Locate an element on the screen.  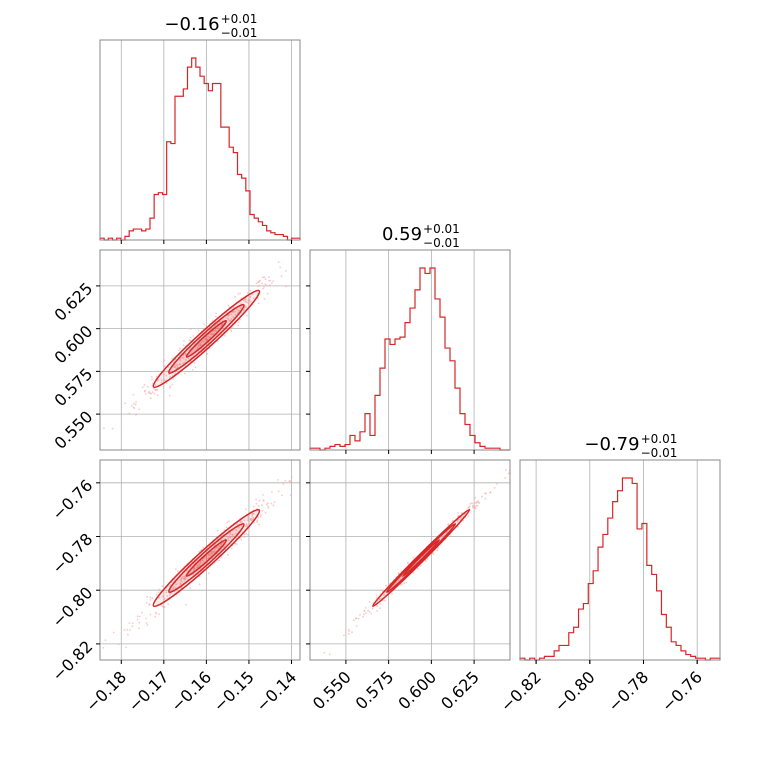
y-tick-label: 0.575 is located at coordinates (74, 387).